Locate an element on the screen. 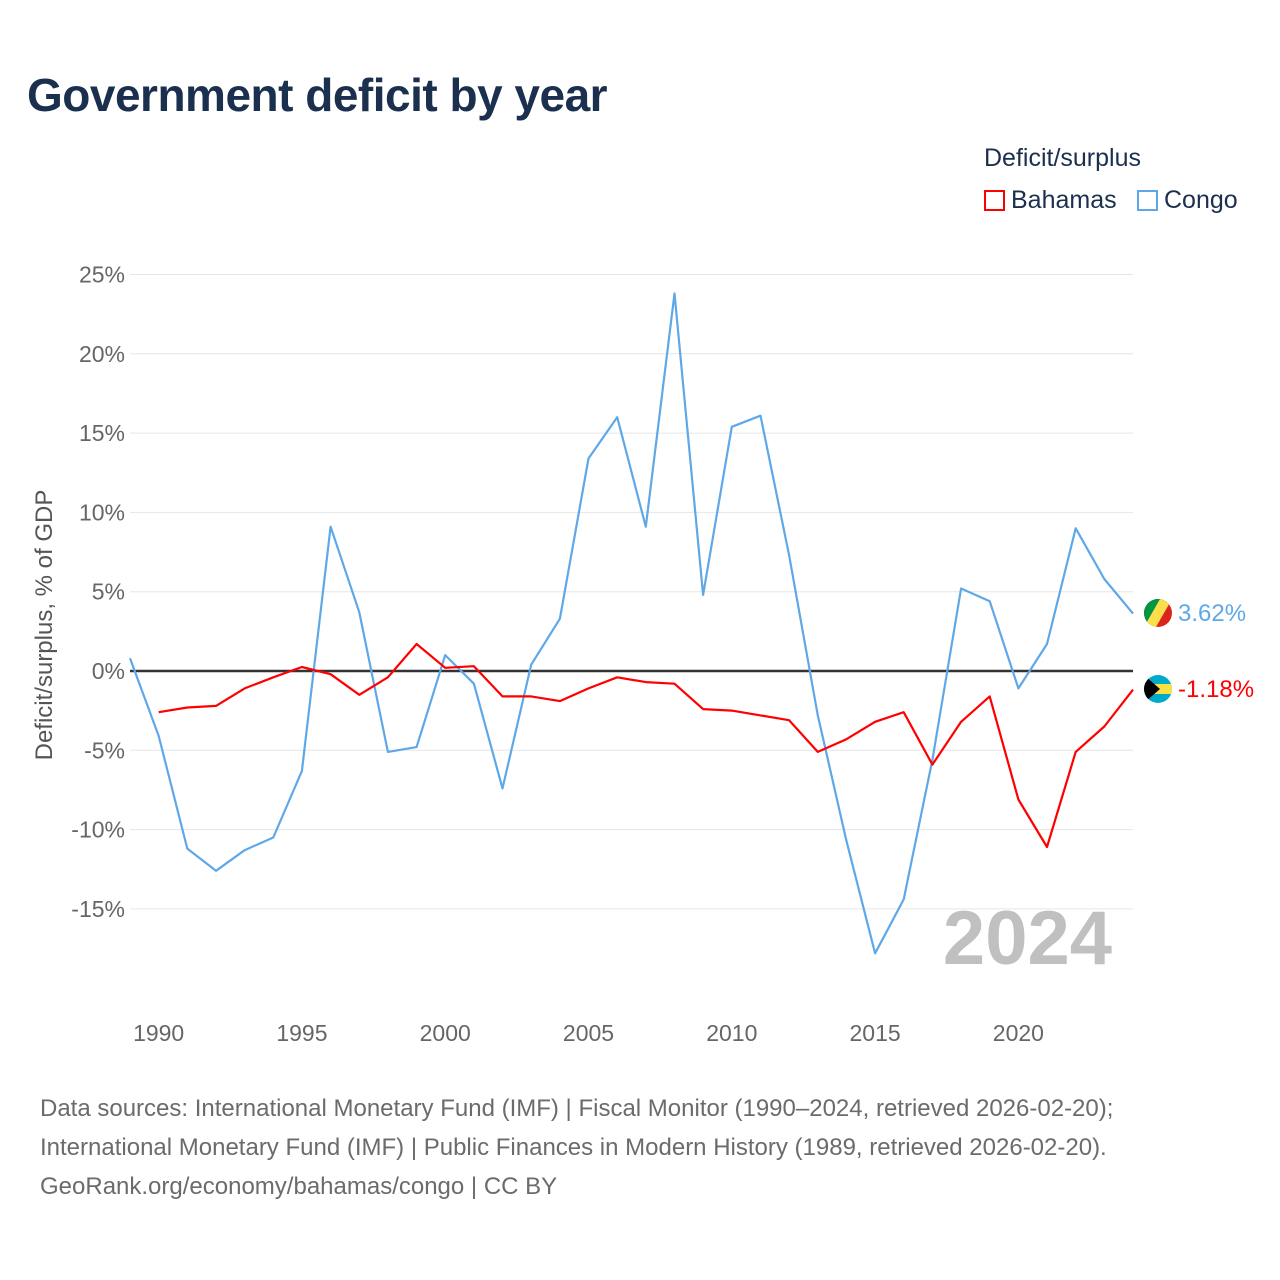 The image size is (1280, 1280). x-tick-label: 2005 is located at coordinates (588, 1033).